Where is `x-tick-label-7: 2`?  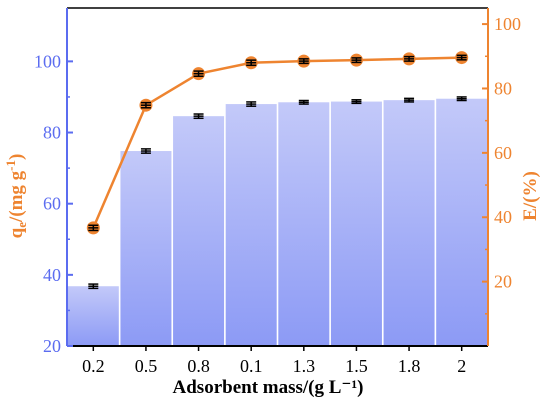 x-tick-label-7: 2 is located at coordinates (461, 366).